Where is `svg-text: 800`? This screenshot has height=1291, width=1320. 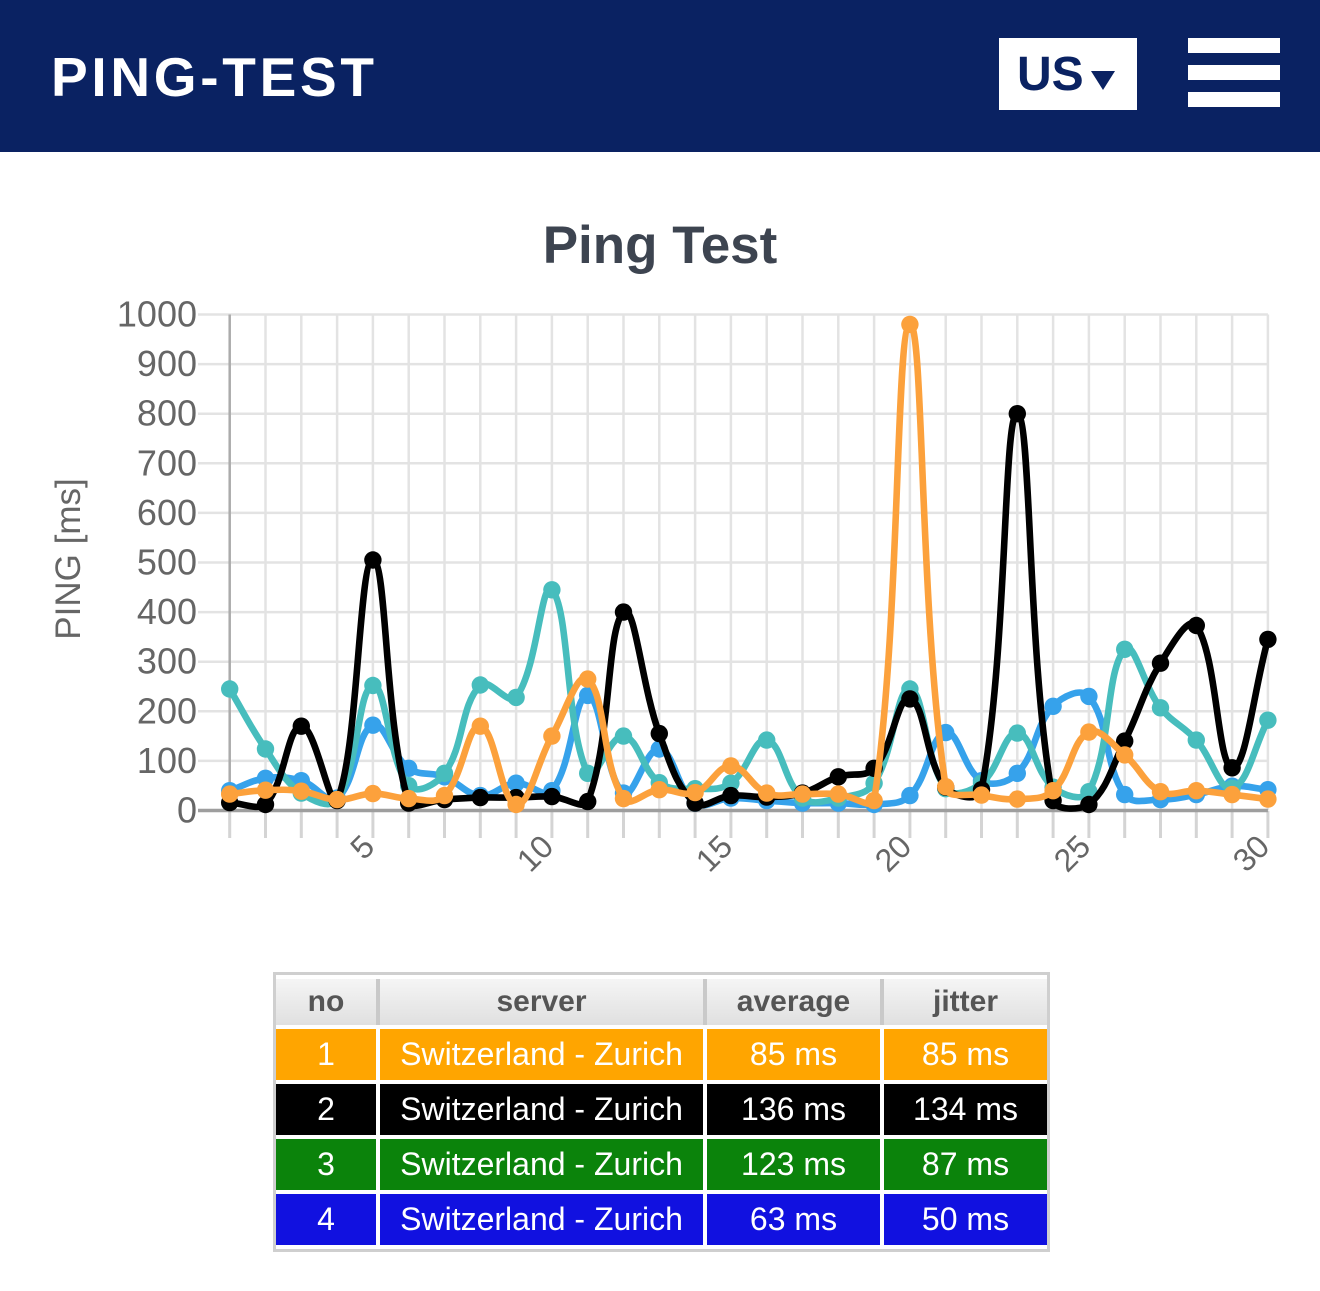 svg-text: 800 is located at coordinates (167, 413).